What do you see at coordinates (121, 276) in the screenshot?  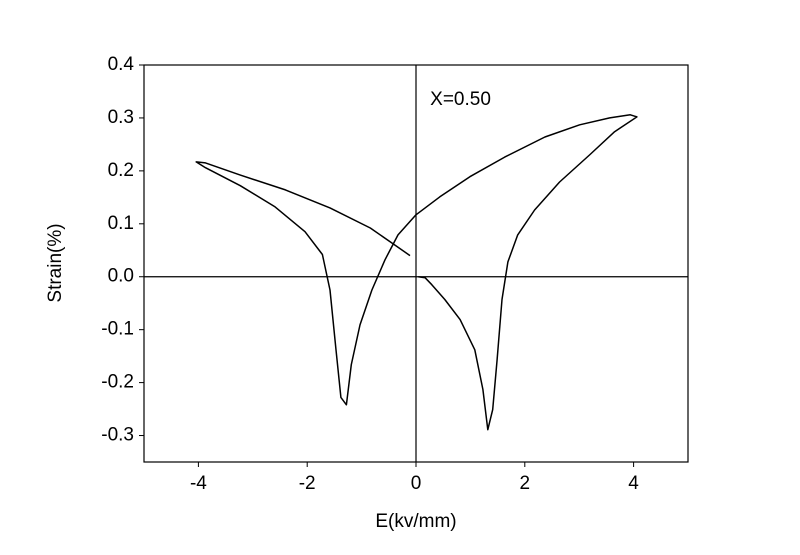 I see `y-tick-label: 0.0` at bounding box center [121, 276].